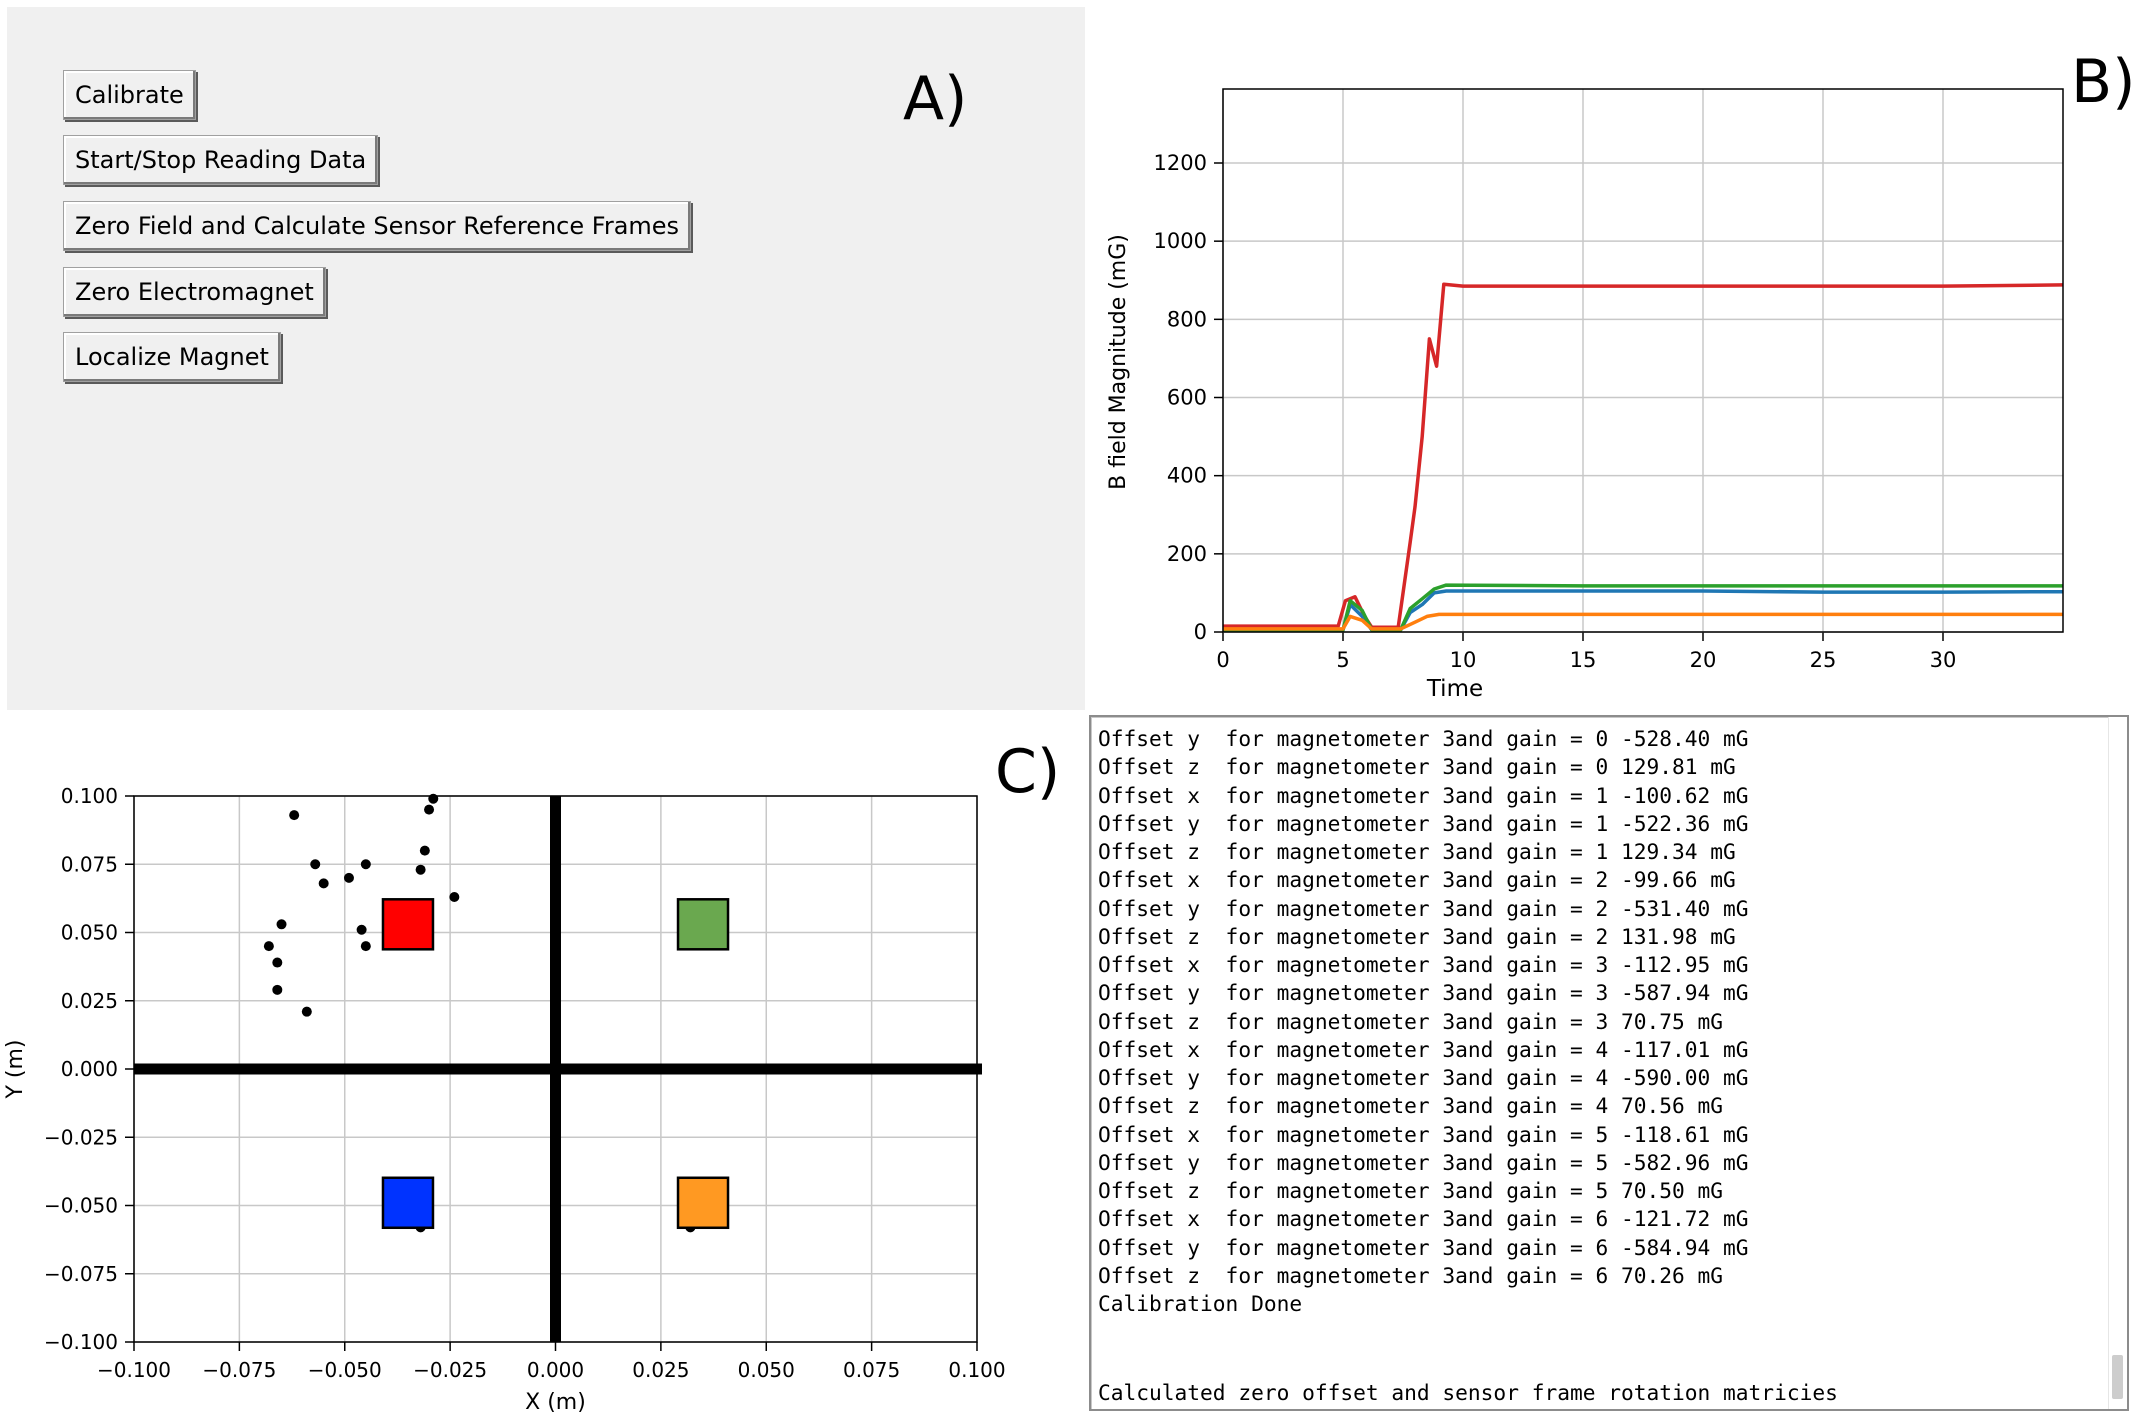 Image resolution: width=2148 pixels, height=1420 pixels. What do you see at coordinates (1187, 476) in the screenshot?
I see `y-tick-label: 400` at bounding box center [1187, 476].